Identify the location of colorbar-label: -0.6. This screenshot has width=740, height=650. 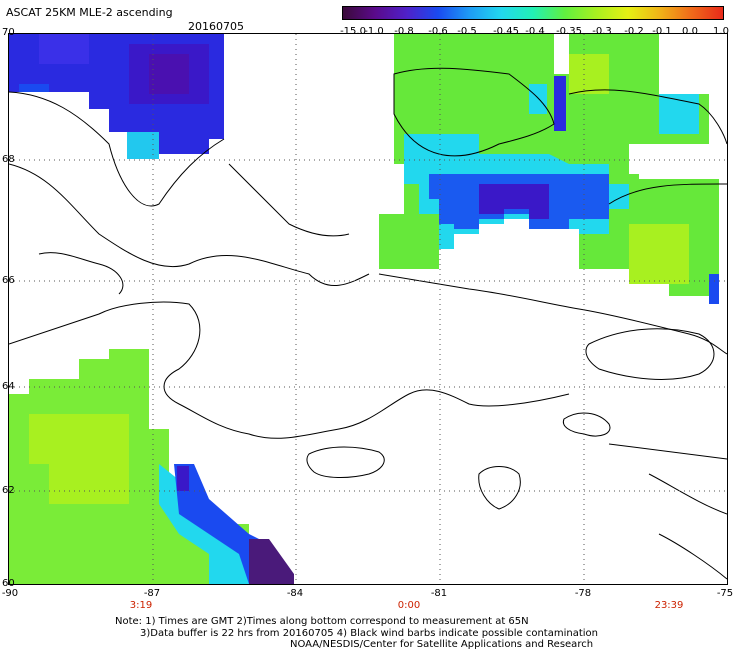
(438, 31).